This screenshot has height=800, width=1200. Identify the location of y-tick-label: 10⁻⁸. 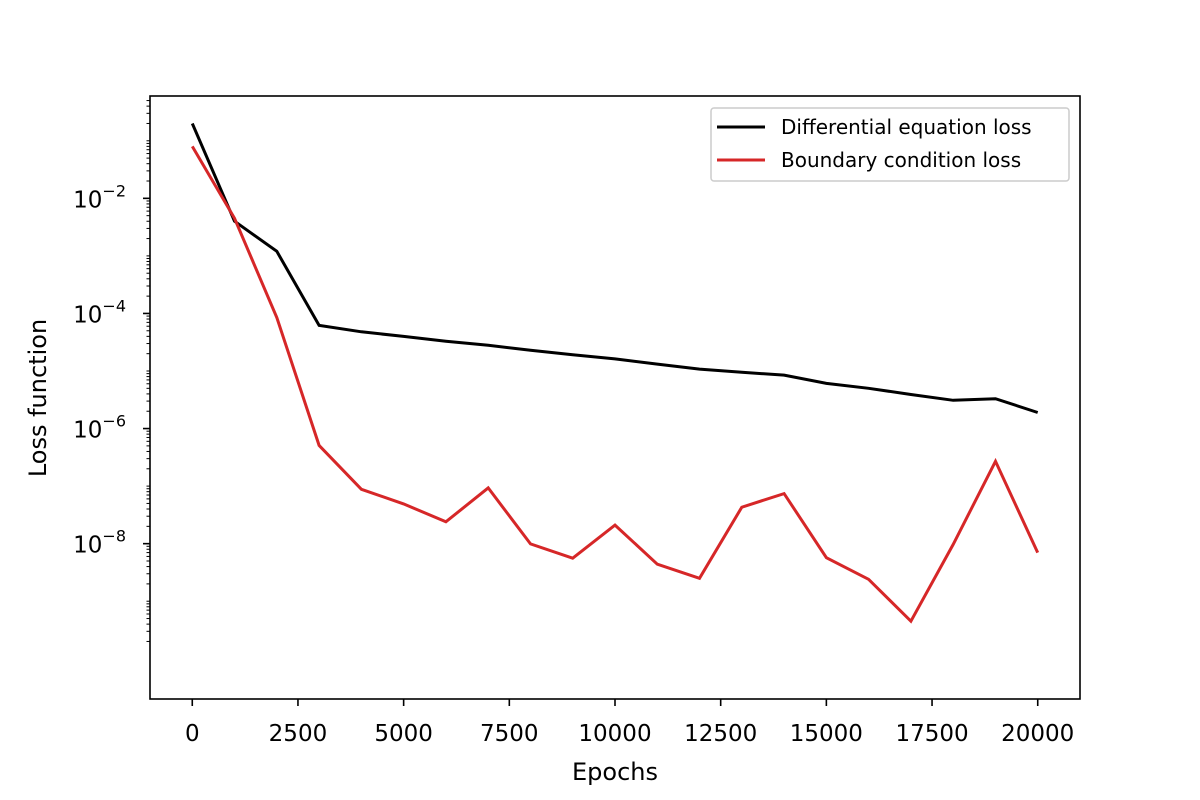
(99, 543).